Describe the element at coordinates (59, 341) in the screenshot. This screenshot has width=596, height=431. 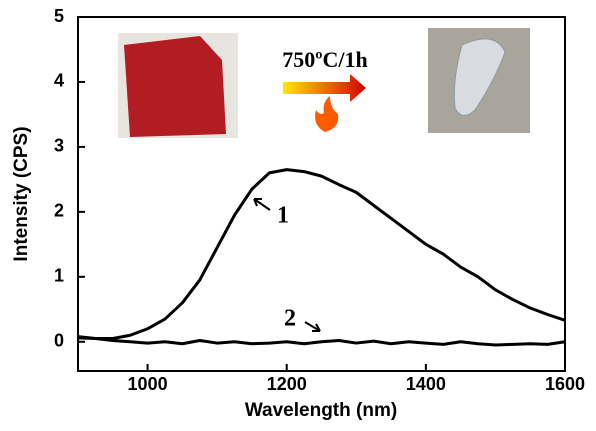
I see `y-tick-label: 0` at that location.